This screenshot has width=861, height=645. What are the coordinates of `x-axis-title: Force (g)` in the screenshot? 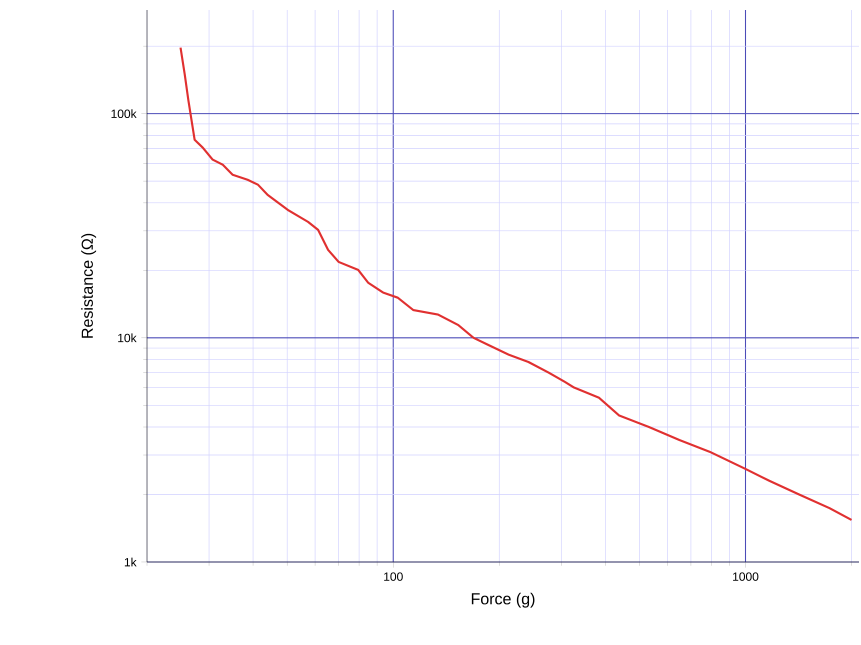 It's located at (503, 600).